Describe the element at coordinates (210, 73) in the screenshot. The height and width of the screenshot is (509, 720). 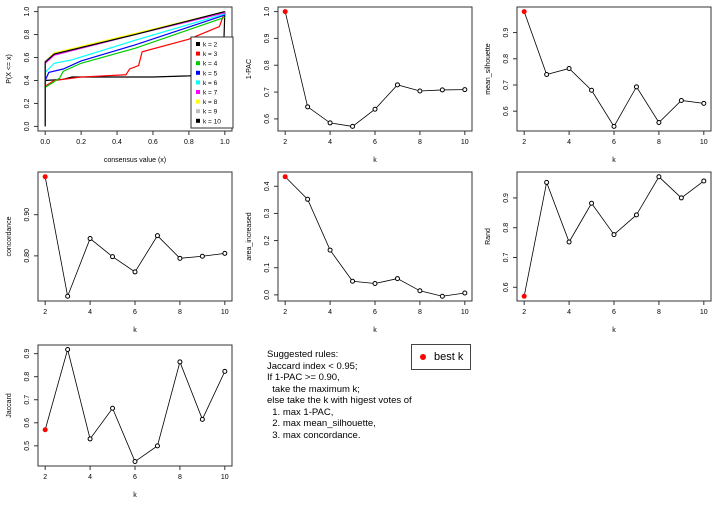
I see `legend-label: k = 5` at that location.